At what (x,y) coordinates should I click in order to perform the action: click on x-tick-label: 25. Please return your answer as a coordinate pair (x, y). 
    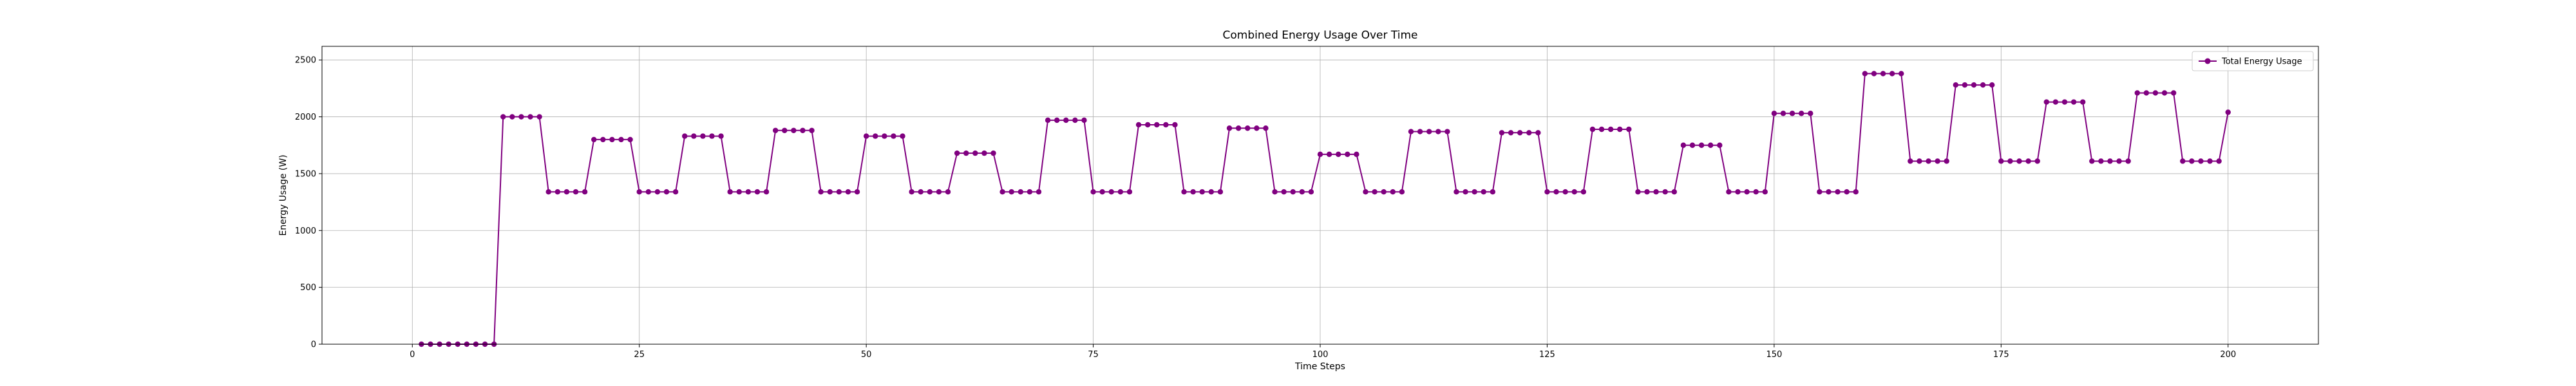
    Looking at the image, I should click on (639, 355).